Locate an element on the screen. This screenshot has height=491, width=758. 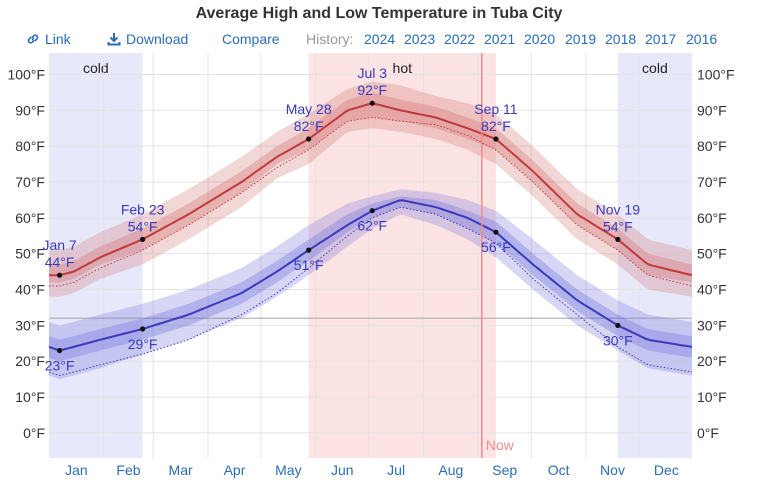
history-year-2020: 2020 is located at coordinates (540, 39).